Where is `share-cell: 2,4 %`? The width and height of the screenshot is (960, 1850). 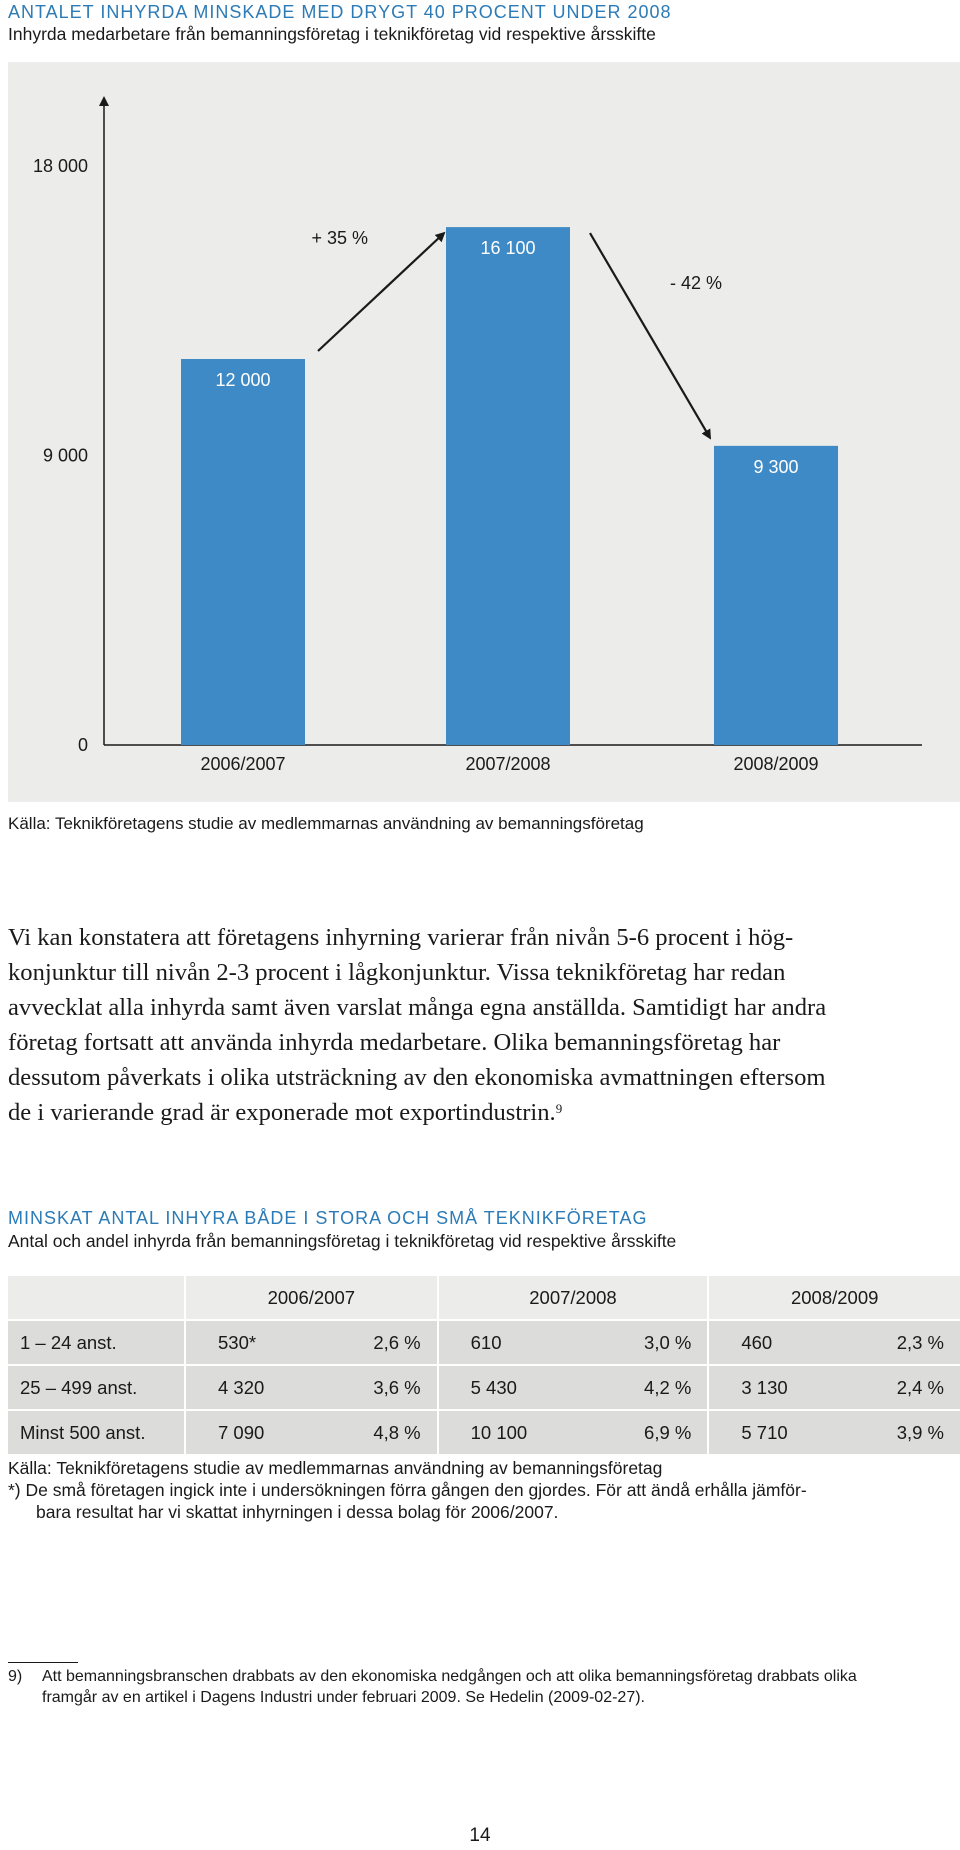 share-cell: 2,4 % is located at coordinates (904, 1386).